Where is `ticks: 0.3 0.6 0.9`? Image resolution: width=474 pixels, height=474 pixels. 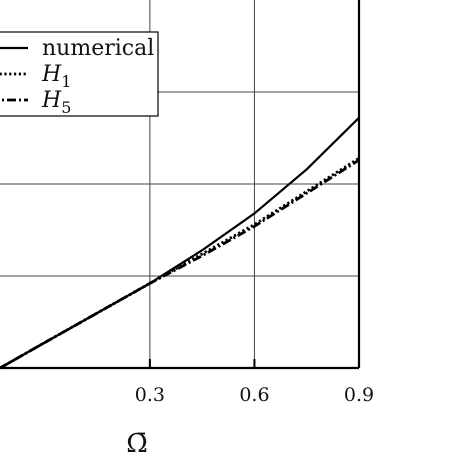 ticks: 0.3 0.6 0.9 is located at coordinates (254, 382).